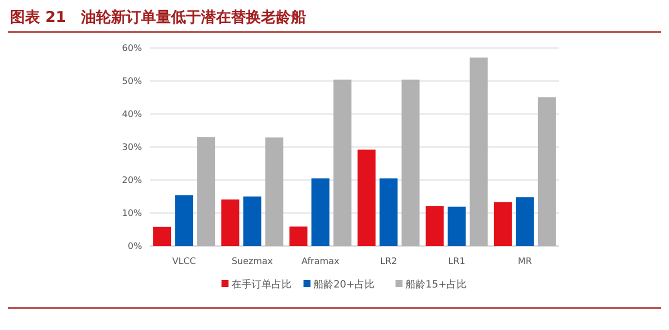 The width and height of the screenshot is (669, 330). I want to click on chart-title: 图表 21 油轮新订单量低于潜在替换老龄船, so click(158, 17).